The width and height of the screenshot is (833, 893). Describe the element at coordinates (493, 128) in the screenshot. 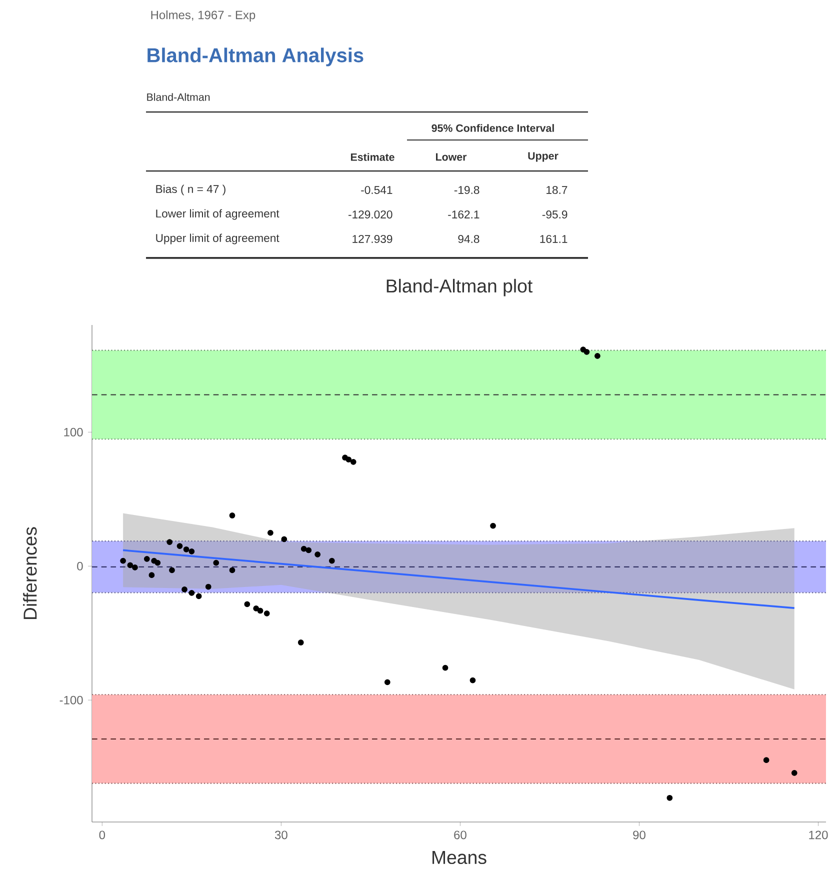

I see `text: 95% Confidence Interval` at that location.